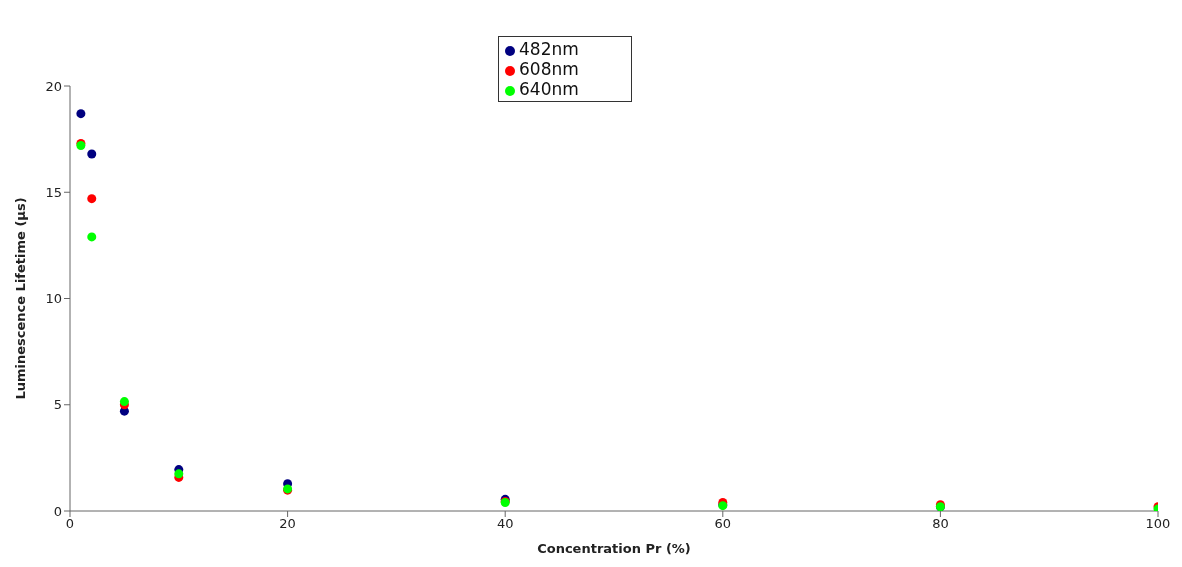 The width and height of the screenshot is (1182, 567). I want to click on x-tick-label: 60, so click(723, 524).